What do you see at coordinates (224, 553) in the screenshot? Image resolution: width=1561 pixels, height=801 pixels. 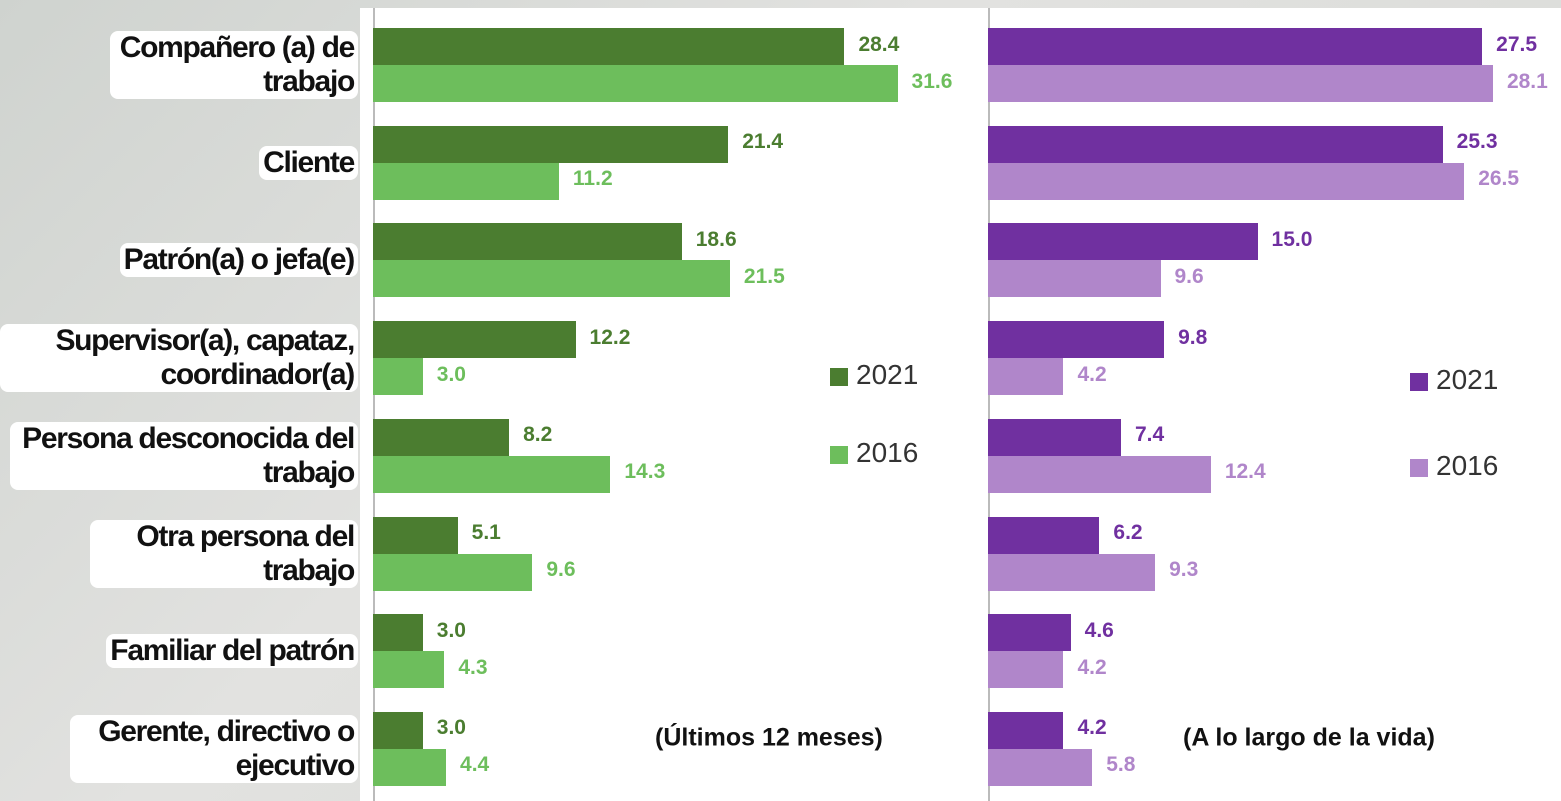 I see `category-label: Otra persona del trabajo` at bounding box center [224, 553].